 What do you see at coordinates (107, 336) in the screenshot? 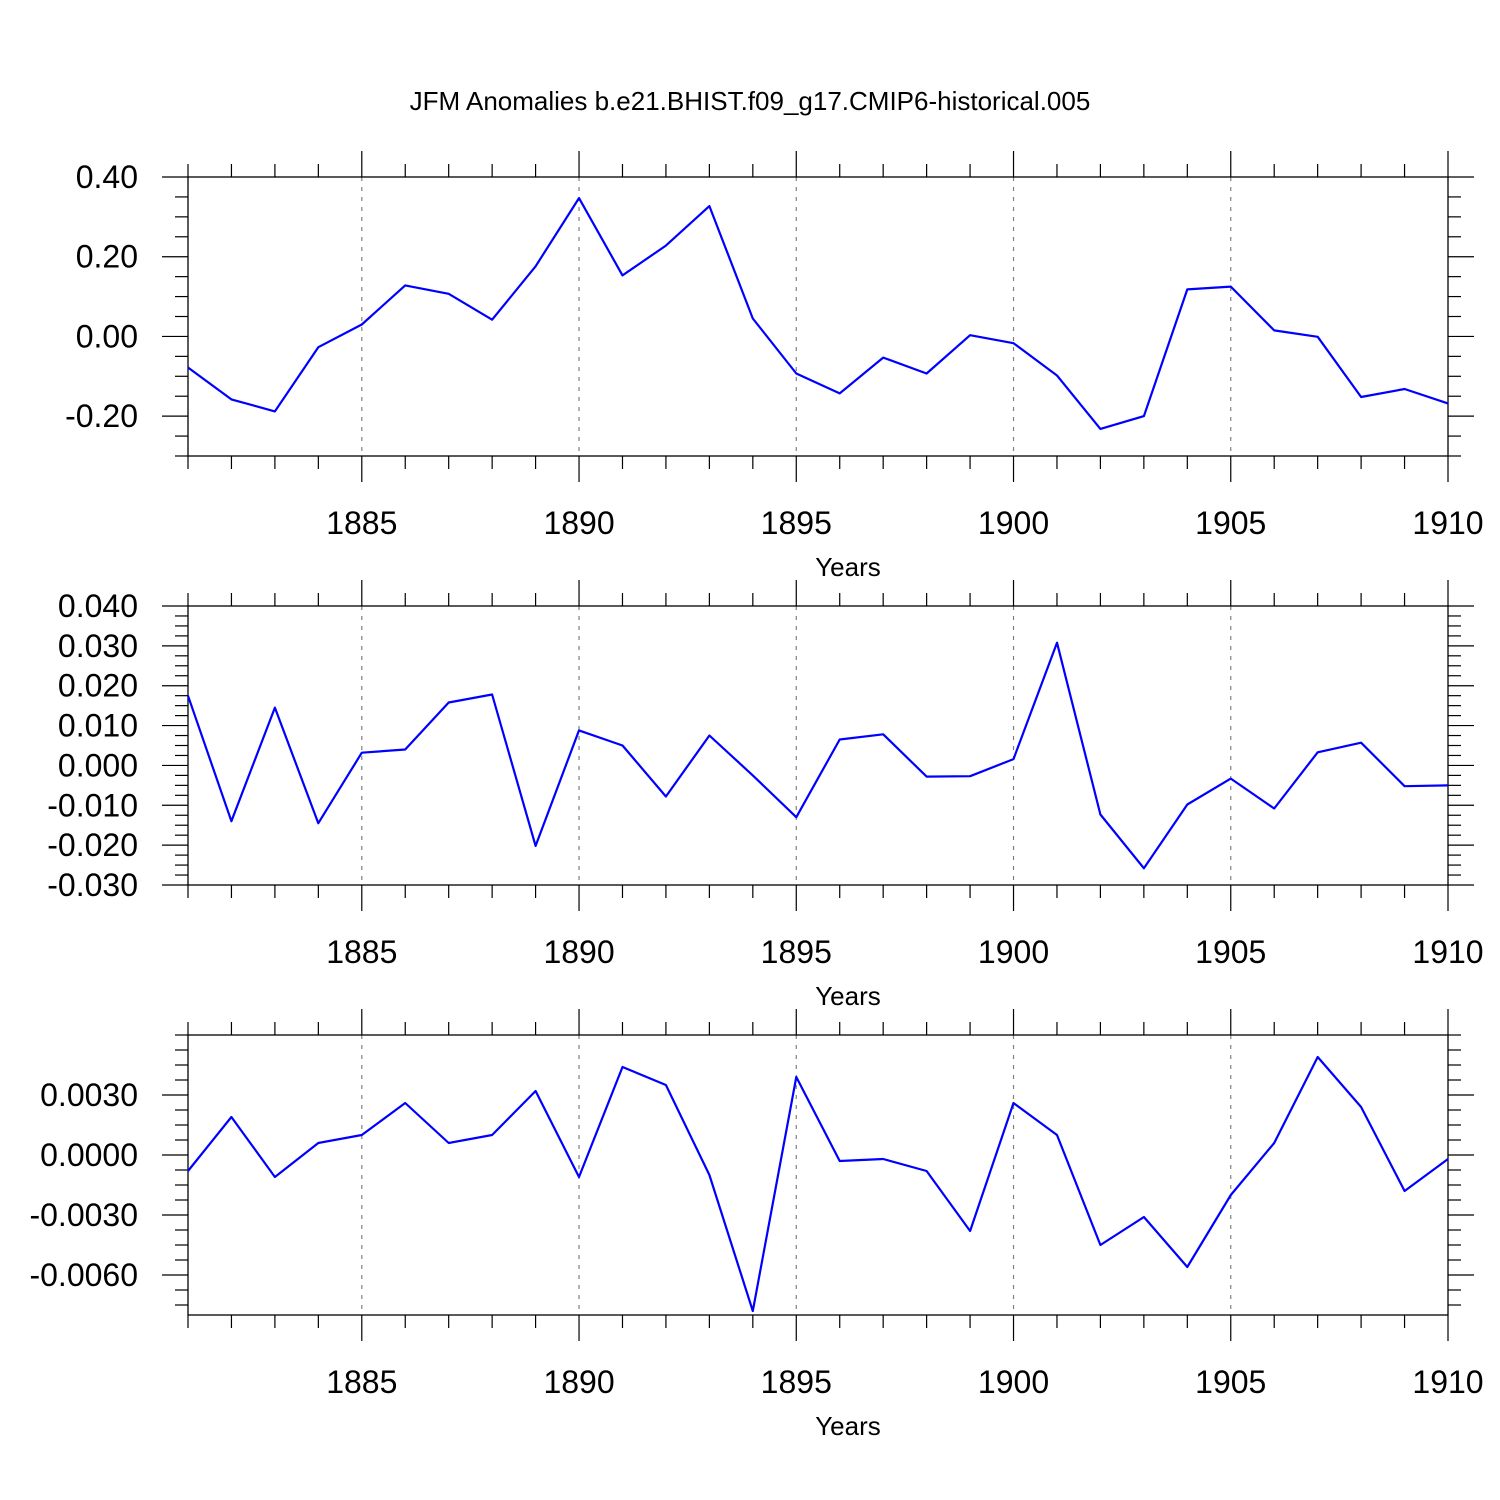
I see `y-tick-label: 0.00` at bounding box center [107, 336].